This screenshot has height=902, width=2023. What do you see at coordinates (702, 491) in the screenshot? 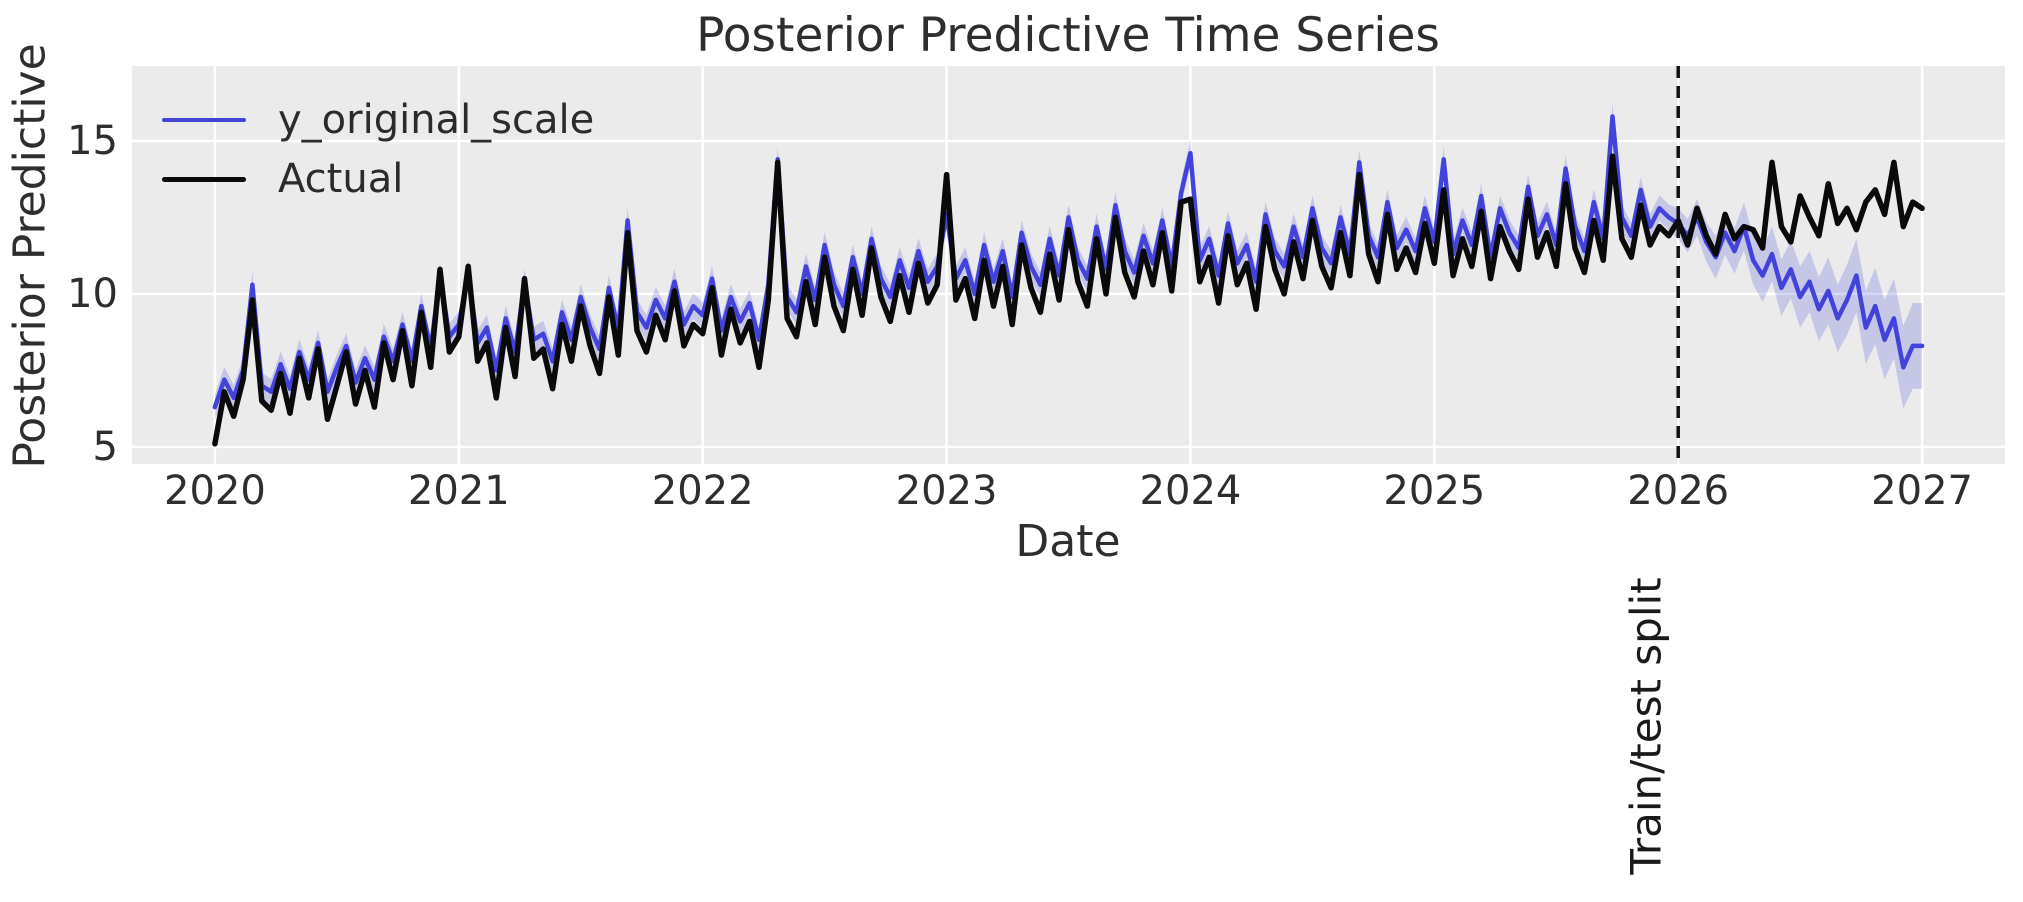
I see `x-tick-label: 2022` at bounding box center [702, 491].